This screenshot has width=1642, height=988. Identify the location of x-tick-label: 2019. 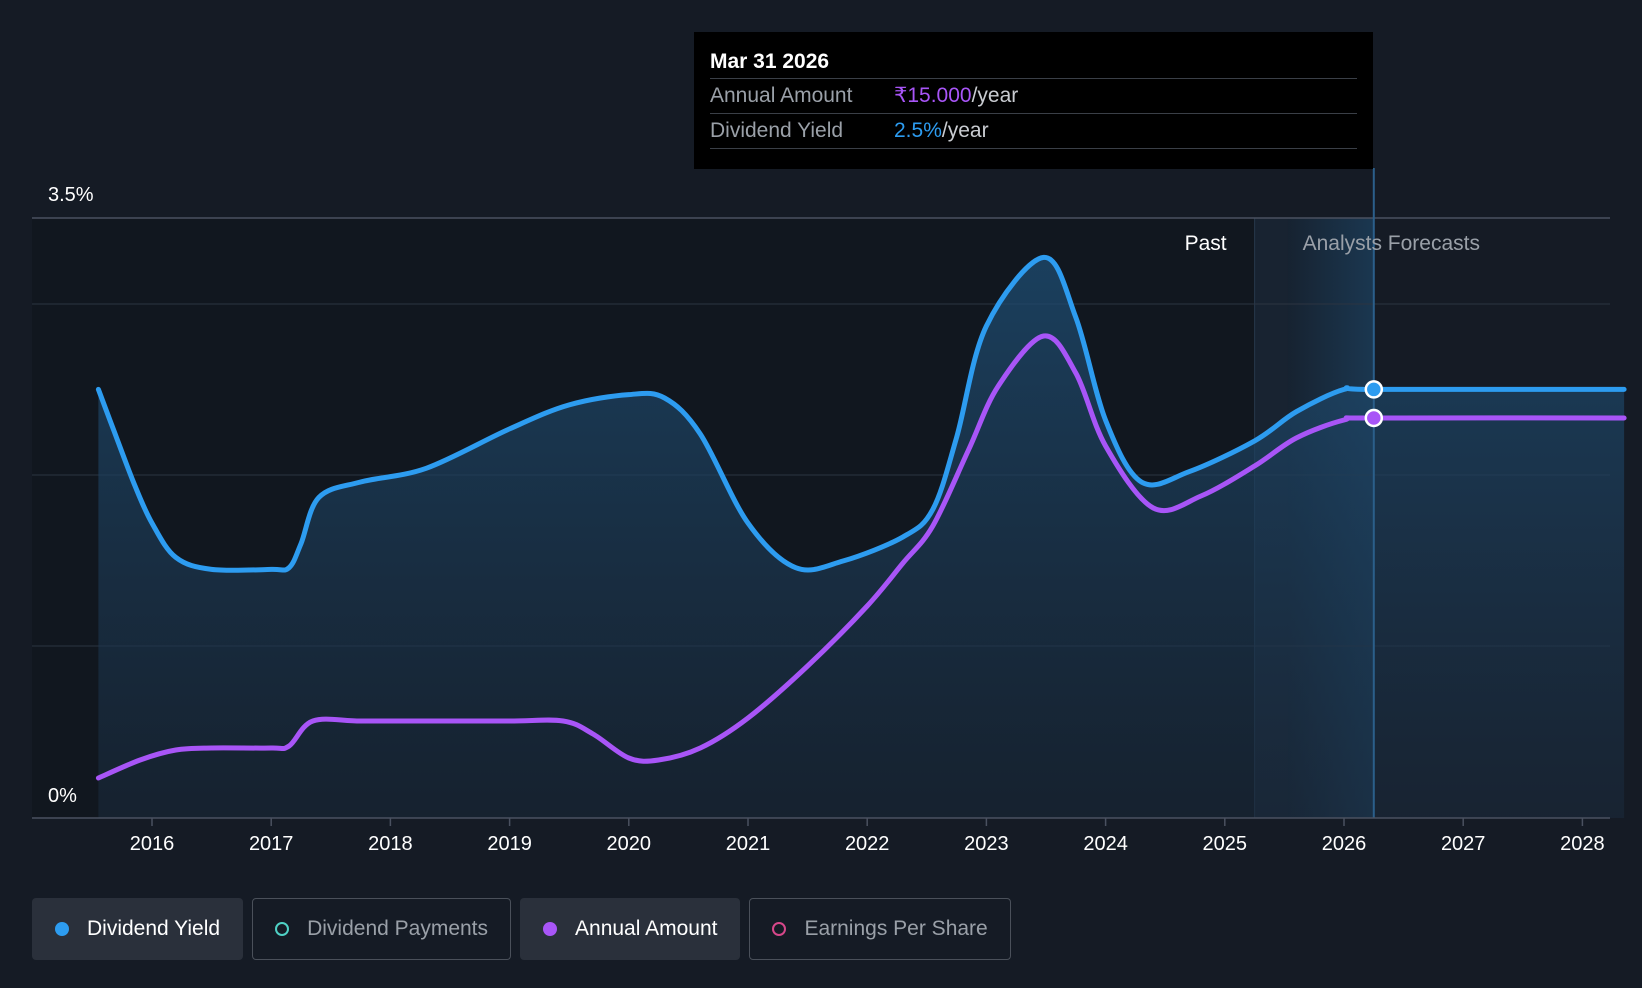
(509, 844).